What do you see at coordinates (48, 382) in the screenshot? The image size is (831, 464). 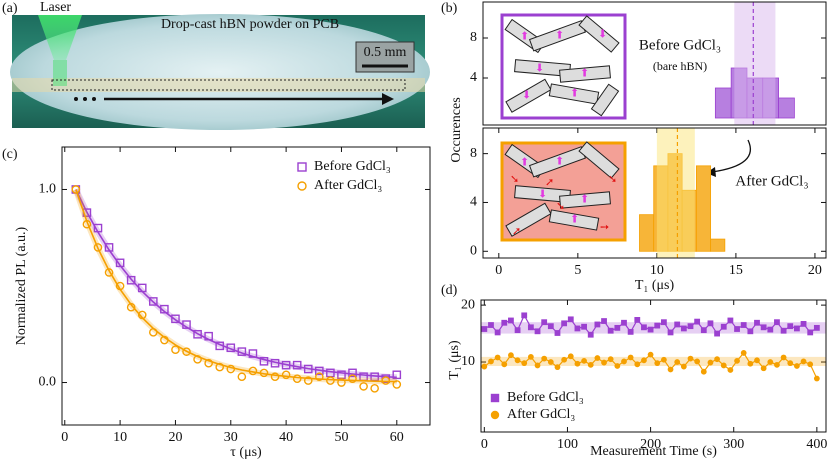 I see `y-tick-label: 0.0` at bounding box center [48, 382].